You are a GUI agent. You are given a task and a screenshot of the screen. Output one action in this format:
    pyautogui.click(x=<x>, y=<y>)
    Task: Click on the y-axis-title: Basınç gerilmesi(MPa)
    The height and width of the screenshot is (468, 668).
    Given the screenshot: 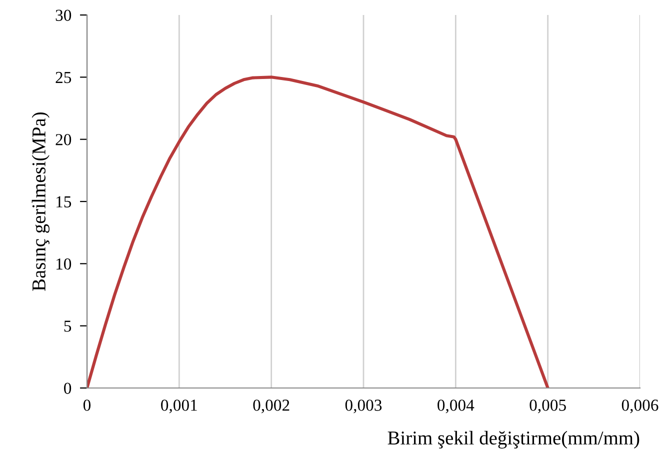 What is the action you would take?
    pyautogui.click(x=41, y=201)
    